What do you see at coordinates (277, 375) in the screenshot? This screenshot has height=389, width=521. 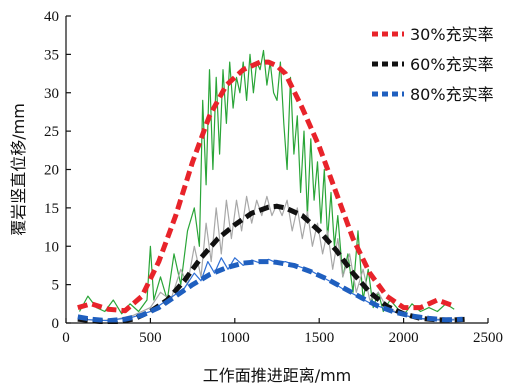 I see `x-axis-title: 工作面推进距离/mm` at bounding box center [277, 375].